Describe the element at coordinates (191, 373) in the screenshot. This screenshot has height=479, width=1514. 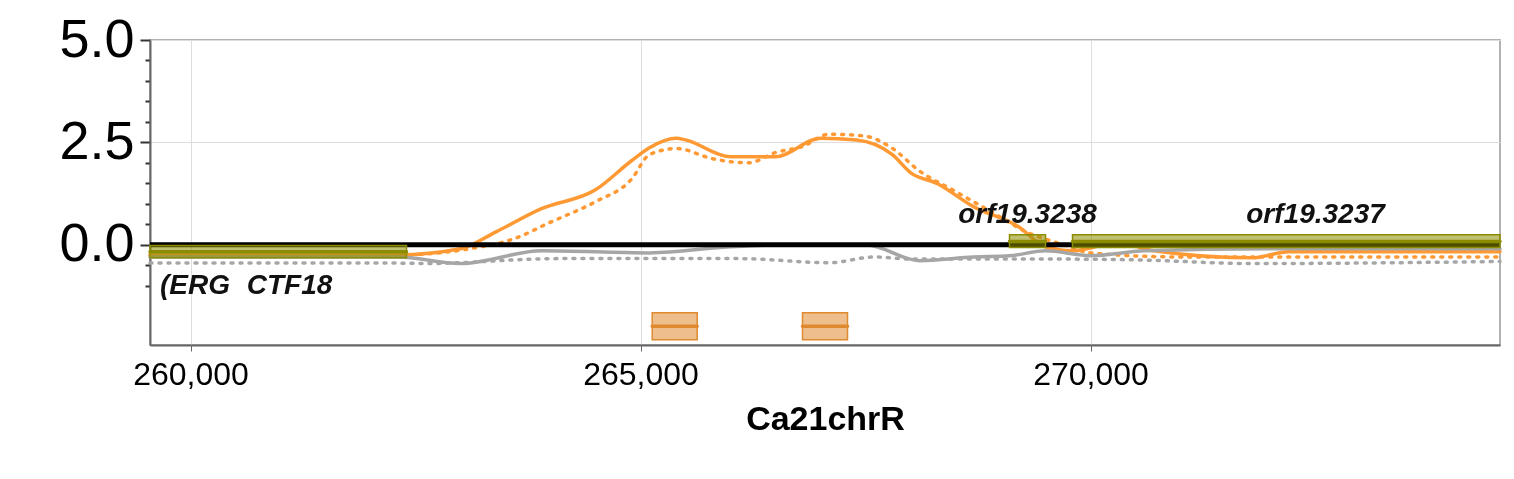
I see `x-tick-label: 260,000` at that location.